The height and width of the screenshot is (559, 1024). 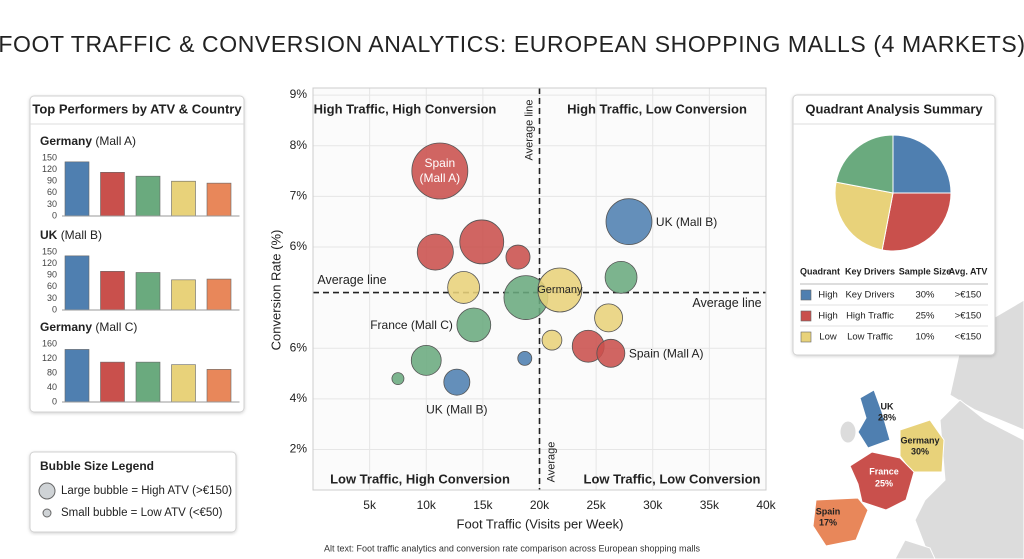 What do you see at coordinates (47, 513) in the screenshot?
I see `legend-small-bubble` at bounding box center [47, 513].